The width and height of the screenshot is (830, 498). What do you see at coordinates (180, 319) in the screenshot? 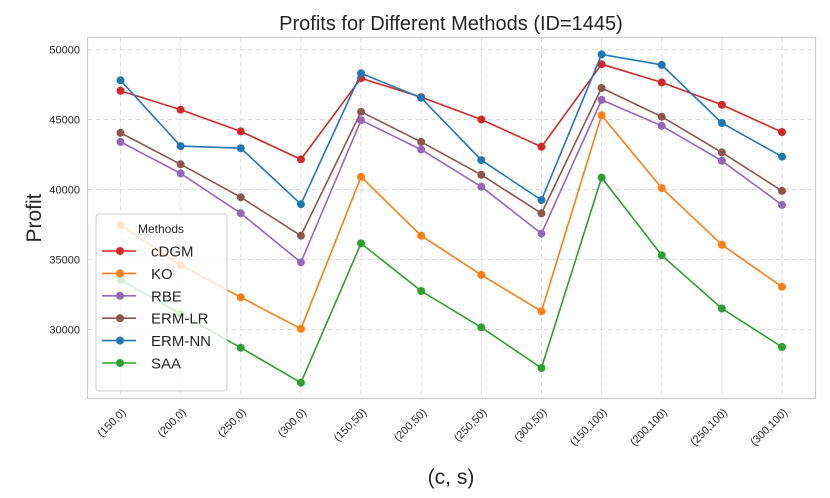
I see `legend-label: ERM-LR` at bounding box center [180, 319].